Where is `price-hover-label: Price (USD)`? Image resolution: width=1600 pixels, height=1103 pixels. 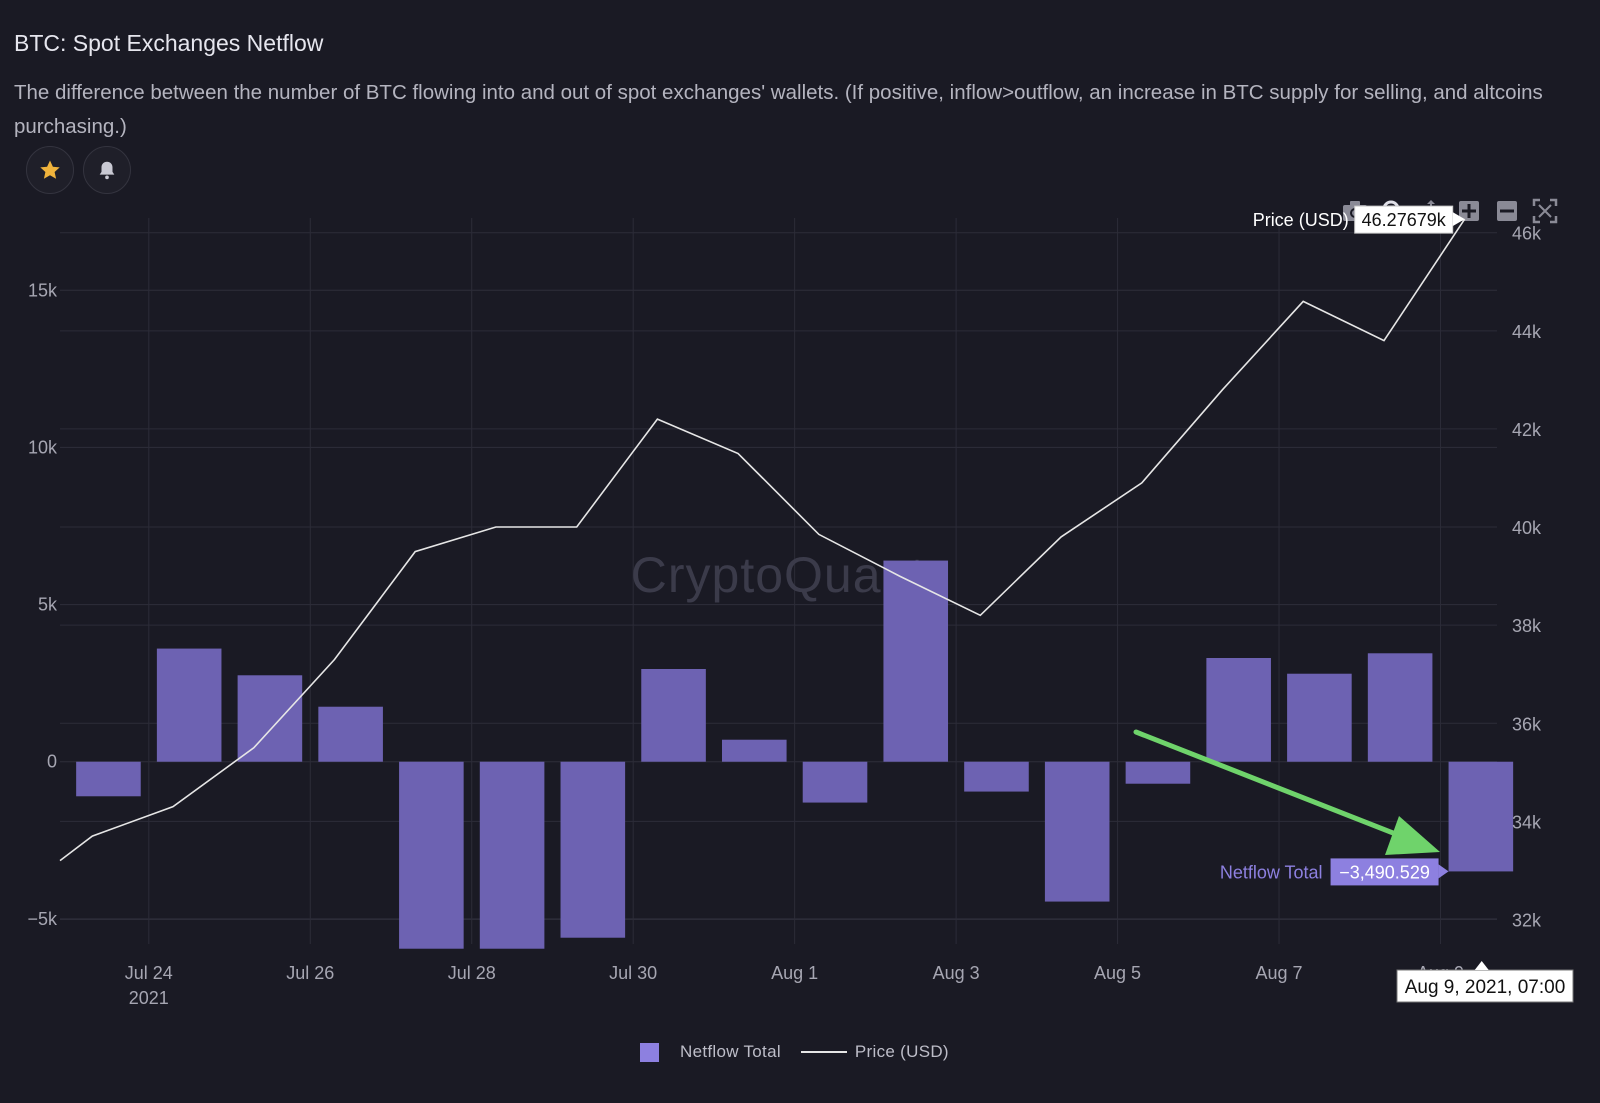
price-hover-label: Price (USD) is located at coordinates (1301, 220).